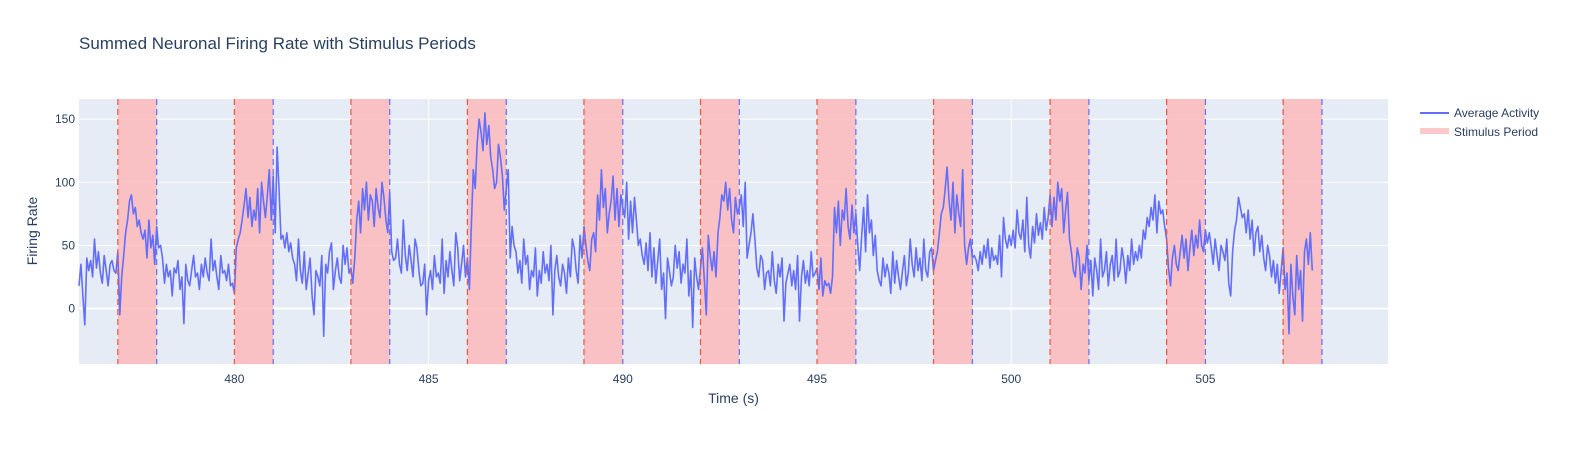 The height and width of the screenshot is (455, 1592). What do you see at coordinates (1205, 379) in the screenshot?
I see `x-tick-label-505: 505` at bounding box center [1205, 379].